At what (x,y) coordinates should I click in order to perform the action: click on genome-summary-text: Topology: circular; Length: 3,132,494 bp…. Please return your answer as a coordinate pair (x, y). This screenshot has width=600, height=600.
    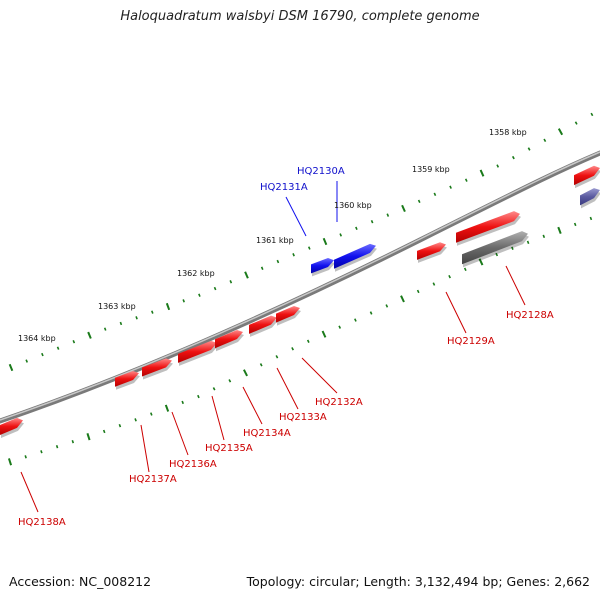
    Looking at the image, I should click on (418, 581).